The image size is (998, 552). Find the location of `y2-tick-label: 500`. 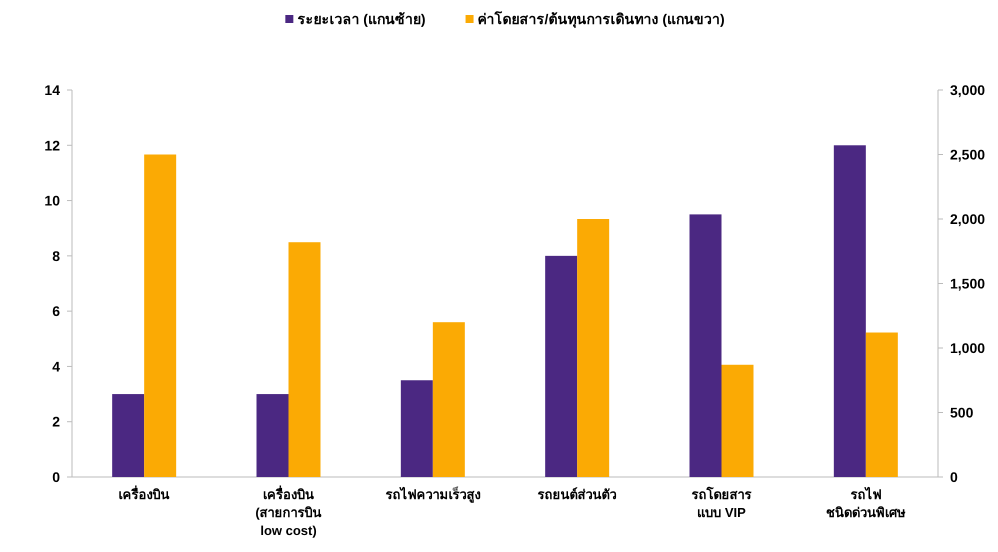

y2-tick-label: 500 is located at coordinates (962, 412).